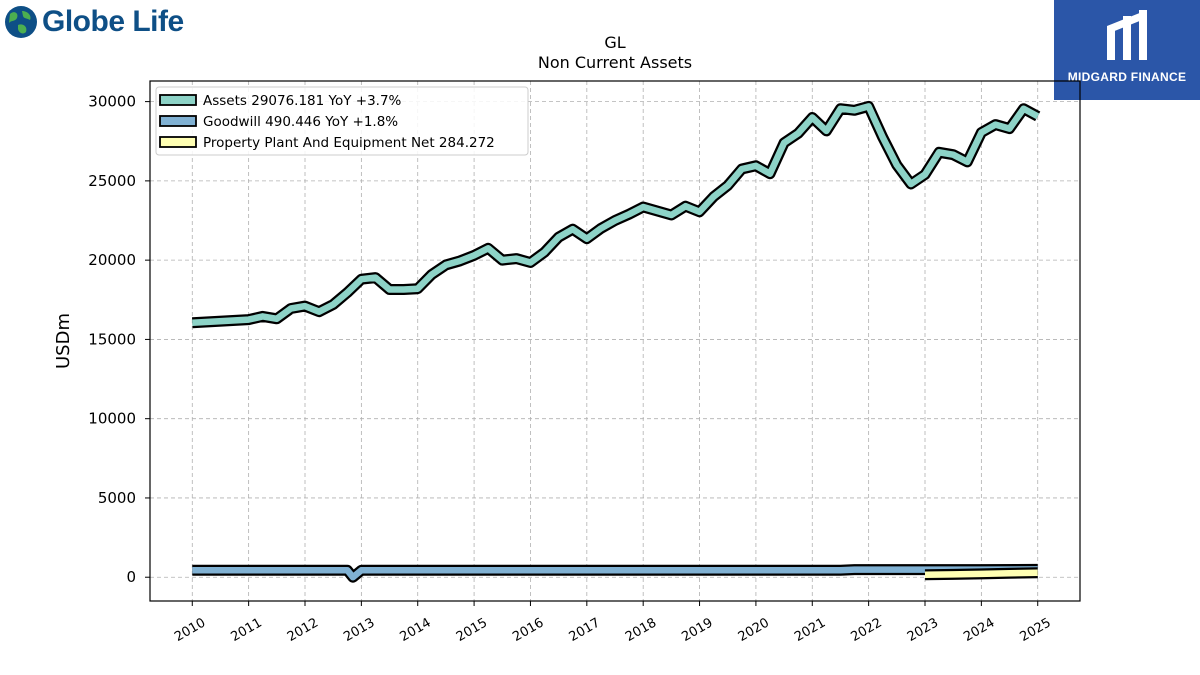 The width and height of the screenshot is (1200, 675). I want to click on x-tick-label: 2015, so click(472, 630).